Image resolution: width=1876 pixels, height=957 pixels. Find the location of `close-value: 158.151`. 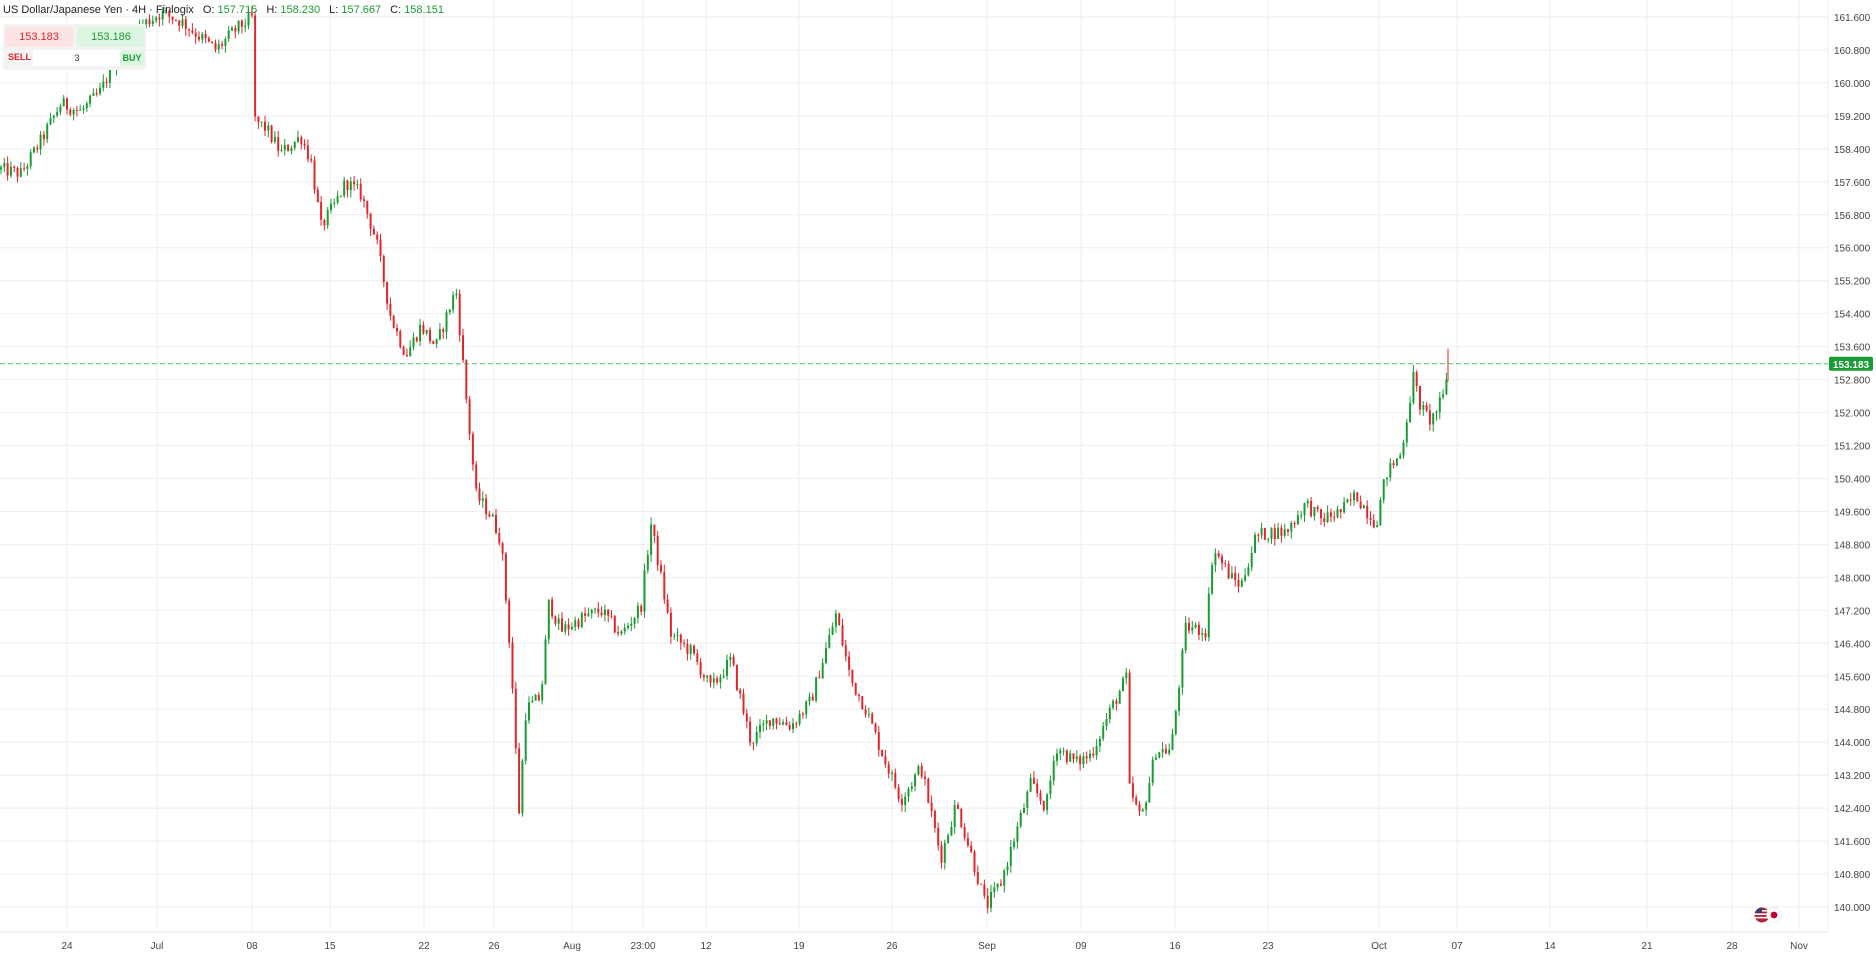

close-value: 158.151 is located at coordinates (424, 10).